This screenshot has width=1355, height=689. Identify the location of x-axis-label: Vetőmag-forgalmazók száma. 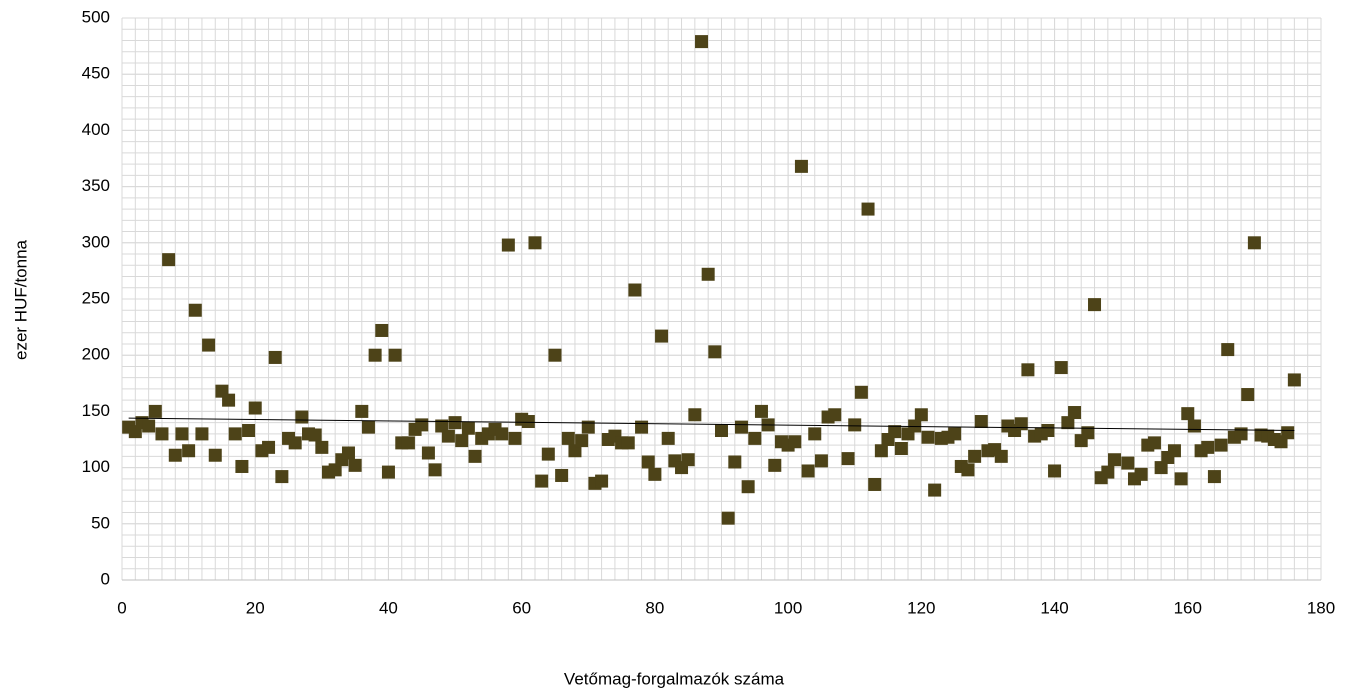
(674, 678).